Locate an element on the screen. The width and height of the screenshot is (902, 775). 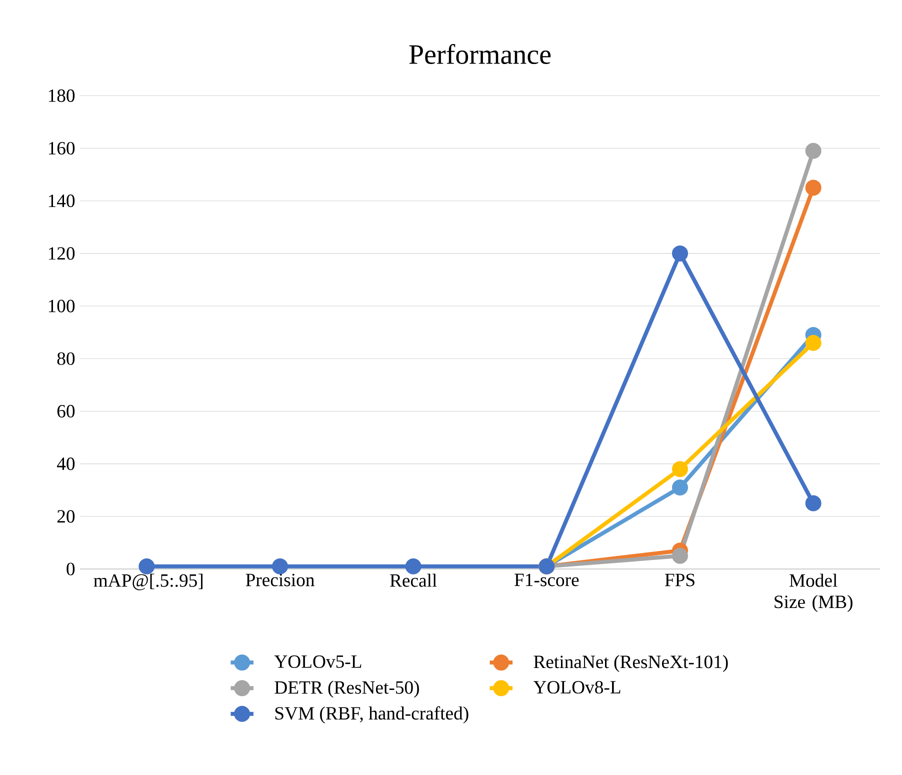
y-tick-label: 180 is located at coordinates (61, 95).